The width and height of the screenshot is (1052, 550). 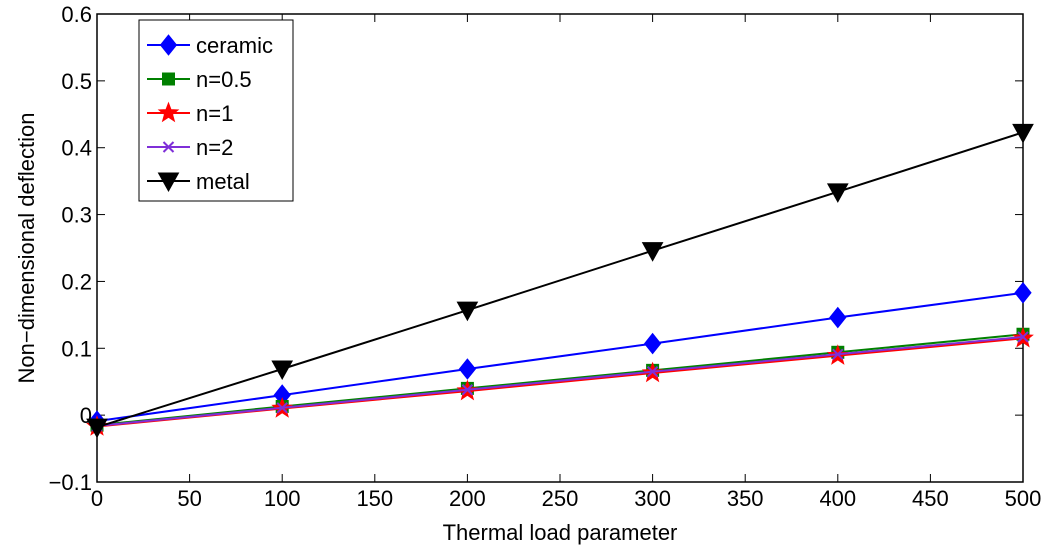 I want to click on y-tick-label: 0.2, so click(x=76, y=281).